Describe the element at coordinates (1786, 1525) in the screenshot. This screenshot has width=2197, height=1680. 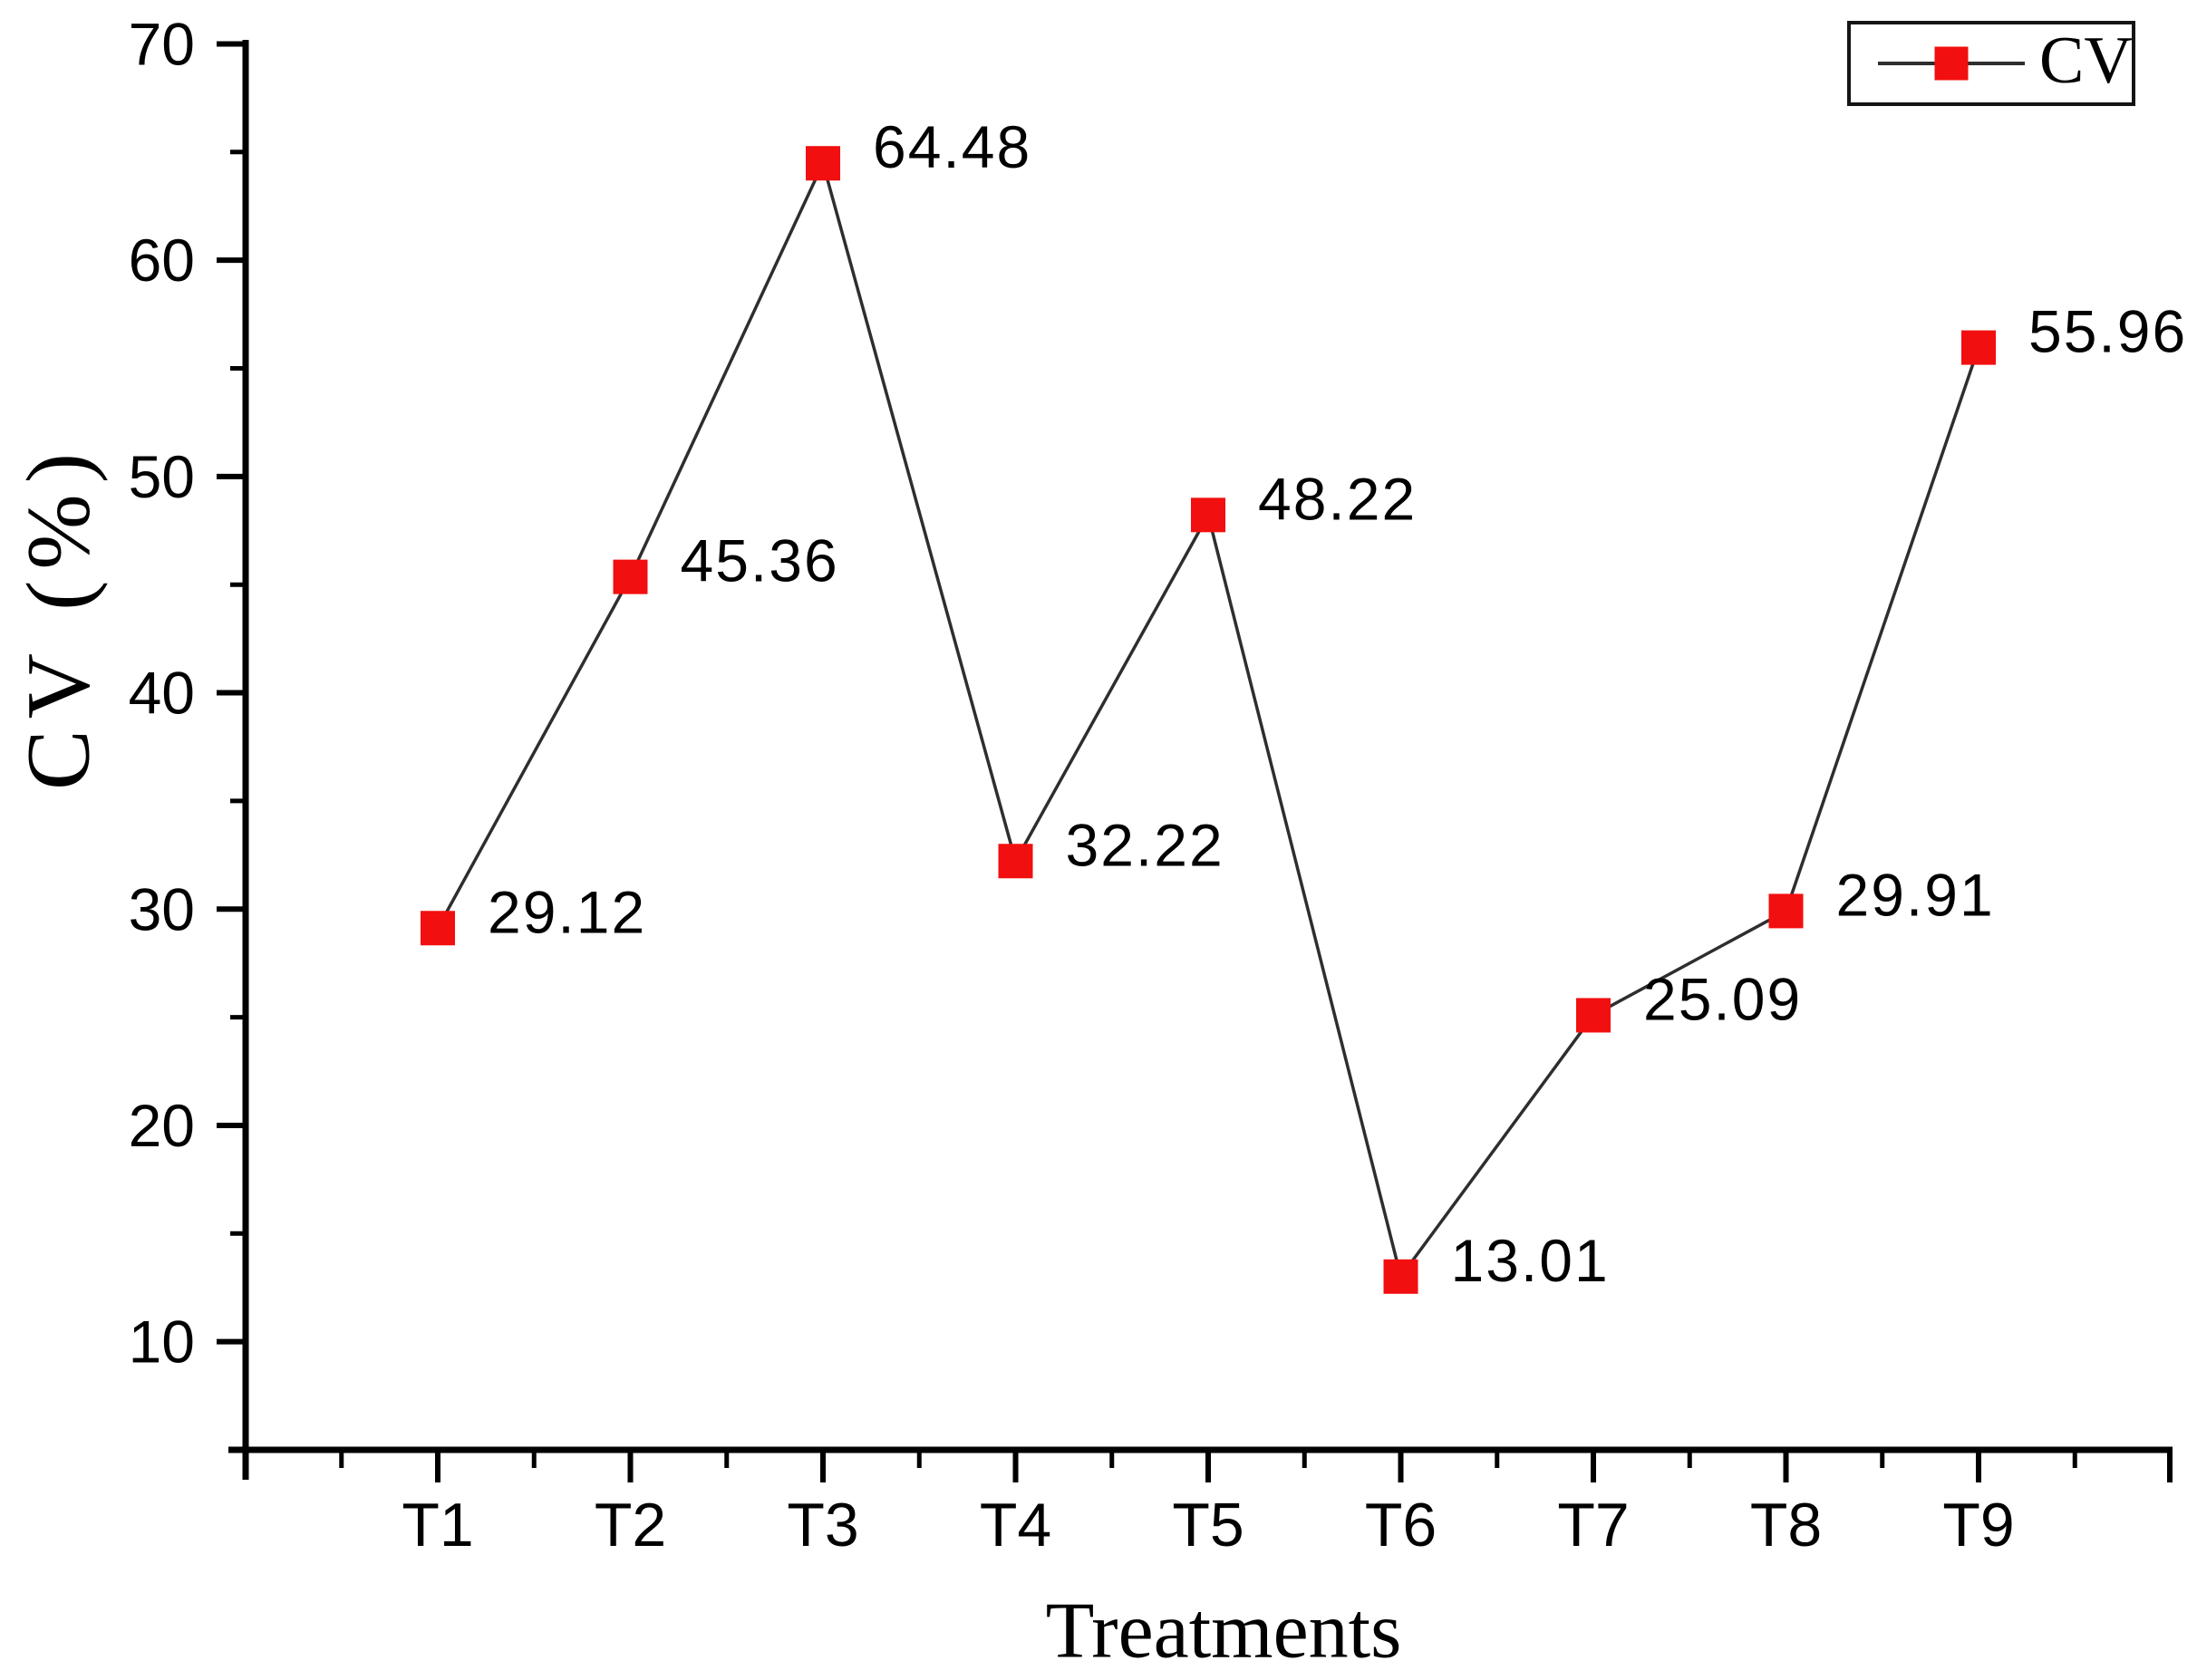
I see `x-tick-label: T8` at that location.